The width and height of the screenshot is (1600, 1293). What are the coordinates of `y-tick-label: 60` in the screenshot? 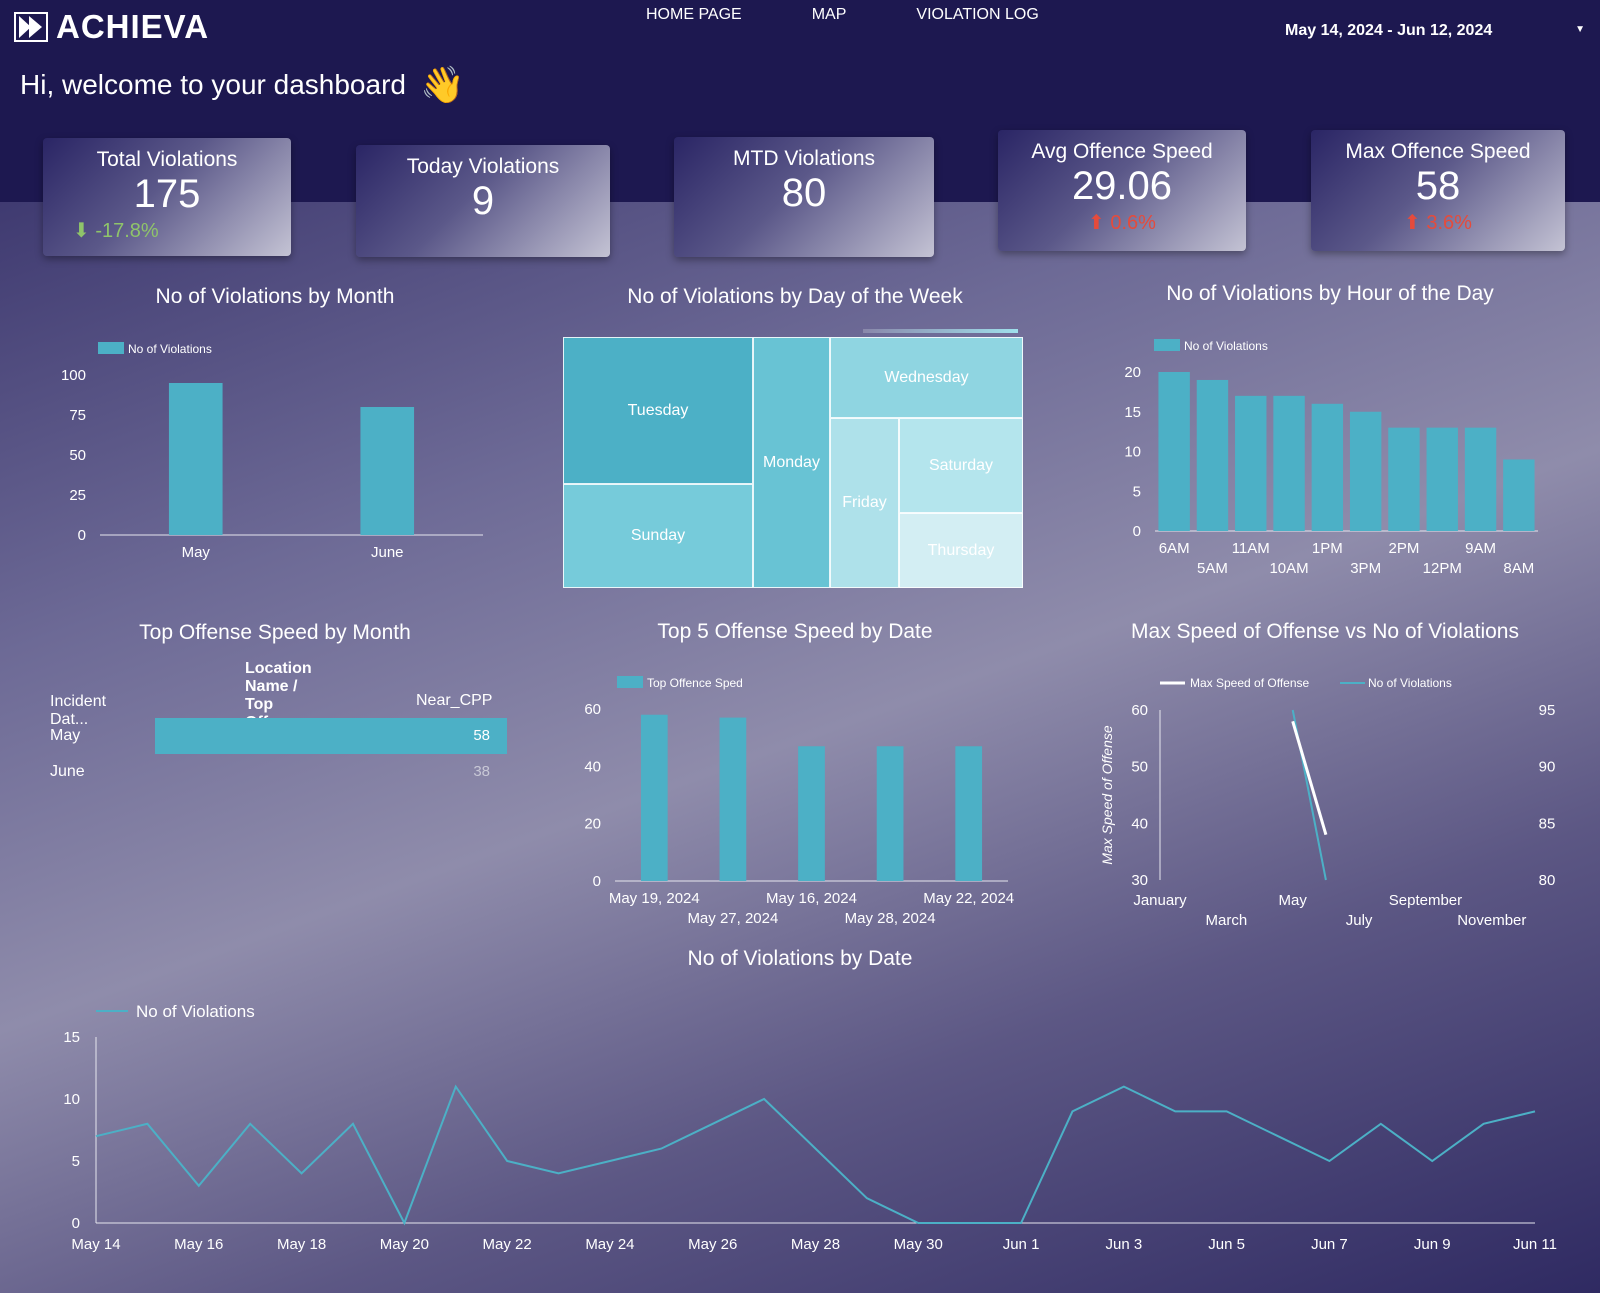 It's located at (592, 709).